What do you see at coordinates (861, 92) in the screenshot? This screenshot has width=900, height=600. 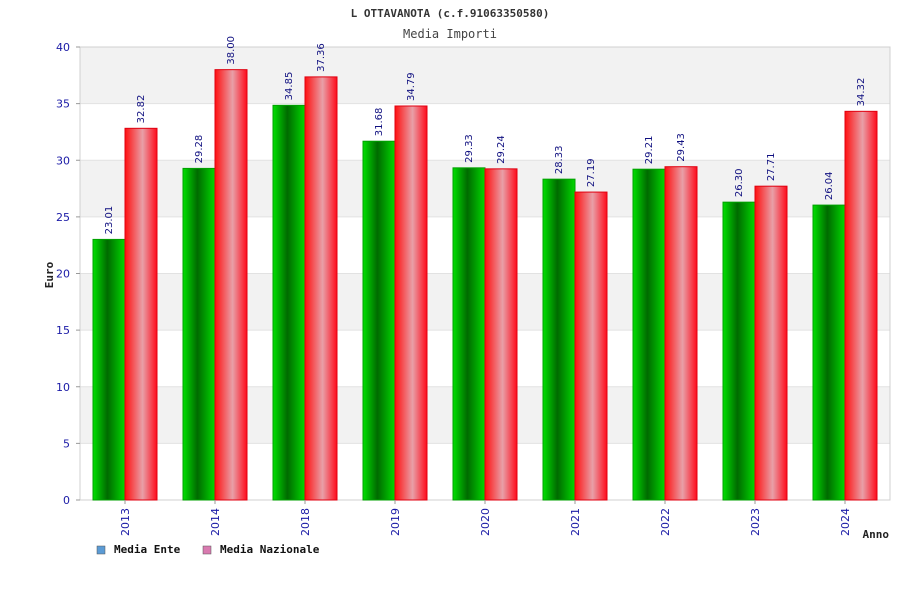 I see `value-label: 34.32` at bounding box center [861, 92].